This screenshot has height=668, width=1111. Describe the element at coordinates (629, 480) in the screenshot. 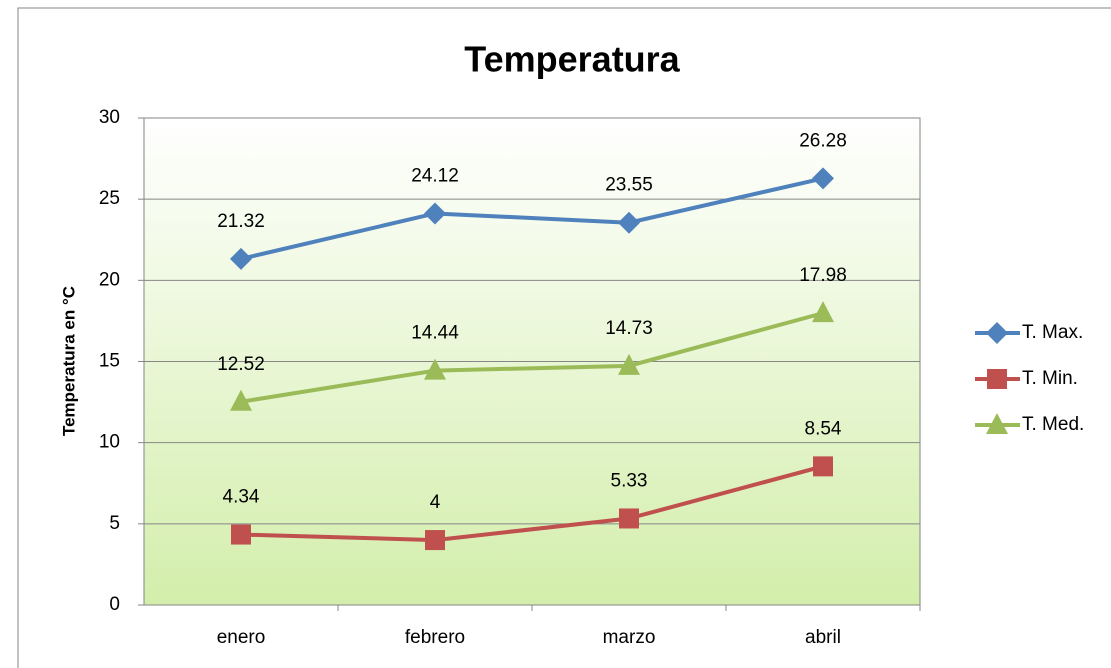

I see `data-label: 5.33` at that location.